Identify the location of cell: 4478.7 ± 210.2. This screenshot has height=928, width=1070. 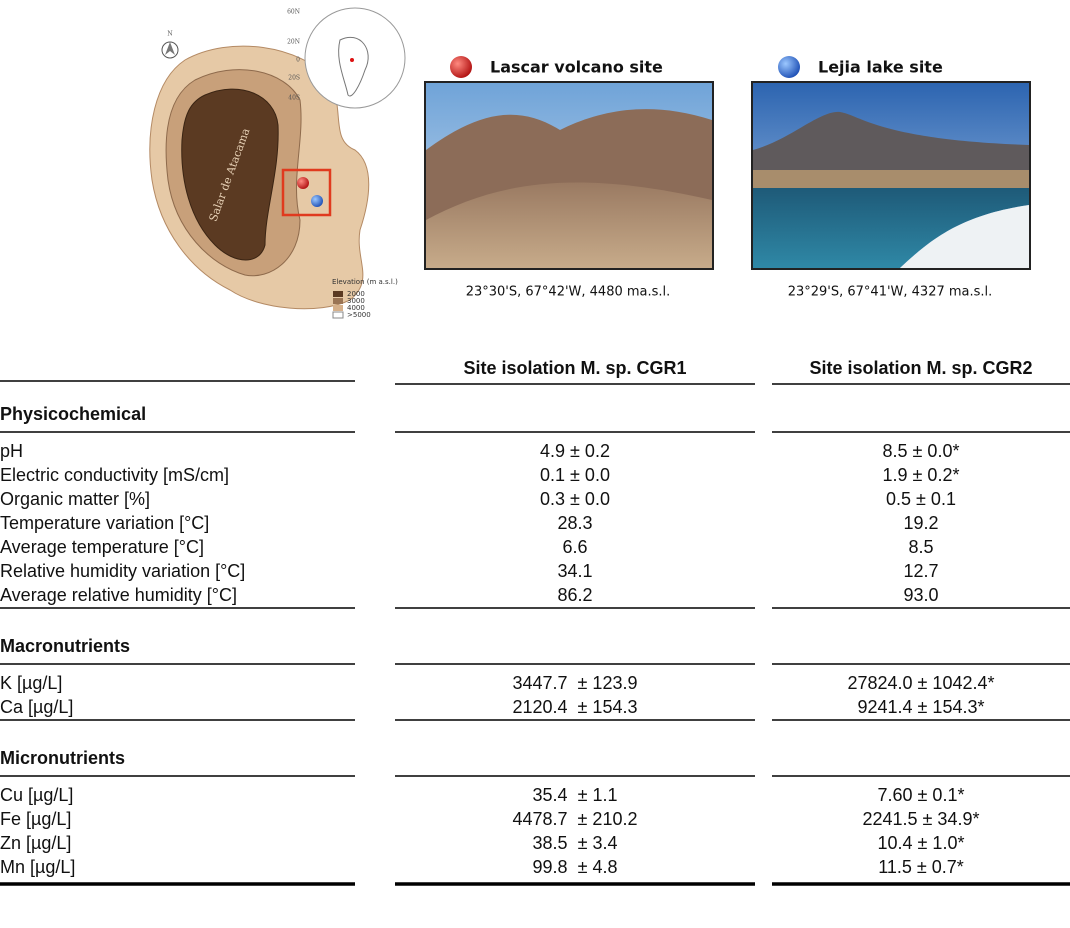
(575, 819).